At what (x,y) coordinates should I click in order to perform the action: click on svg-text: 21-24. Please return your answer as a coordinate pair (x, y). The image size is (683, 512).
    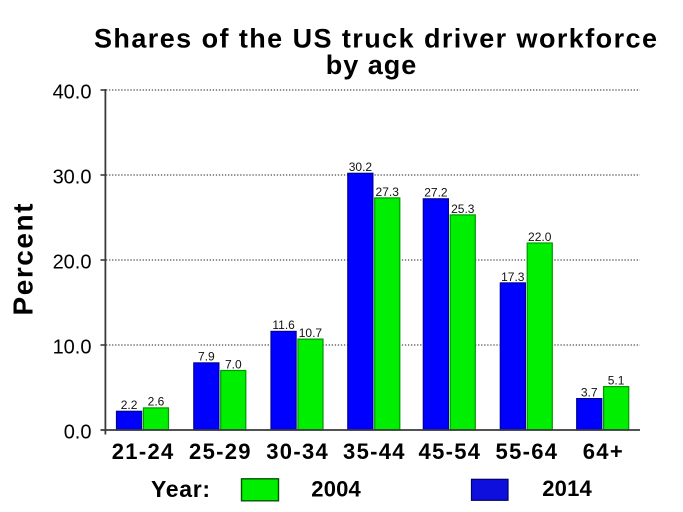
    Looking at the image, I should click on (143, 451).